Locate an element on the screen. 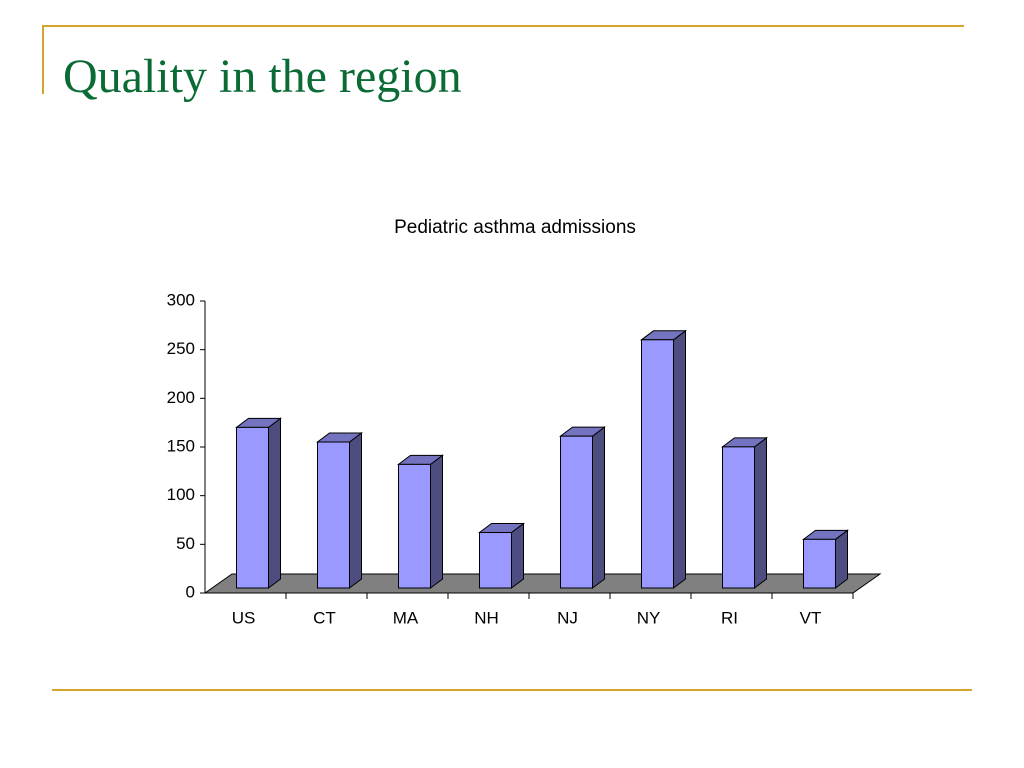 The width and height of the screenshot is (1024, 768). chart-title: Pediatric asthma admissions is located at coordinates (515, 227).